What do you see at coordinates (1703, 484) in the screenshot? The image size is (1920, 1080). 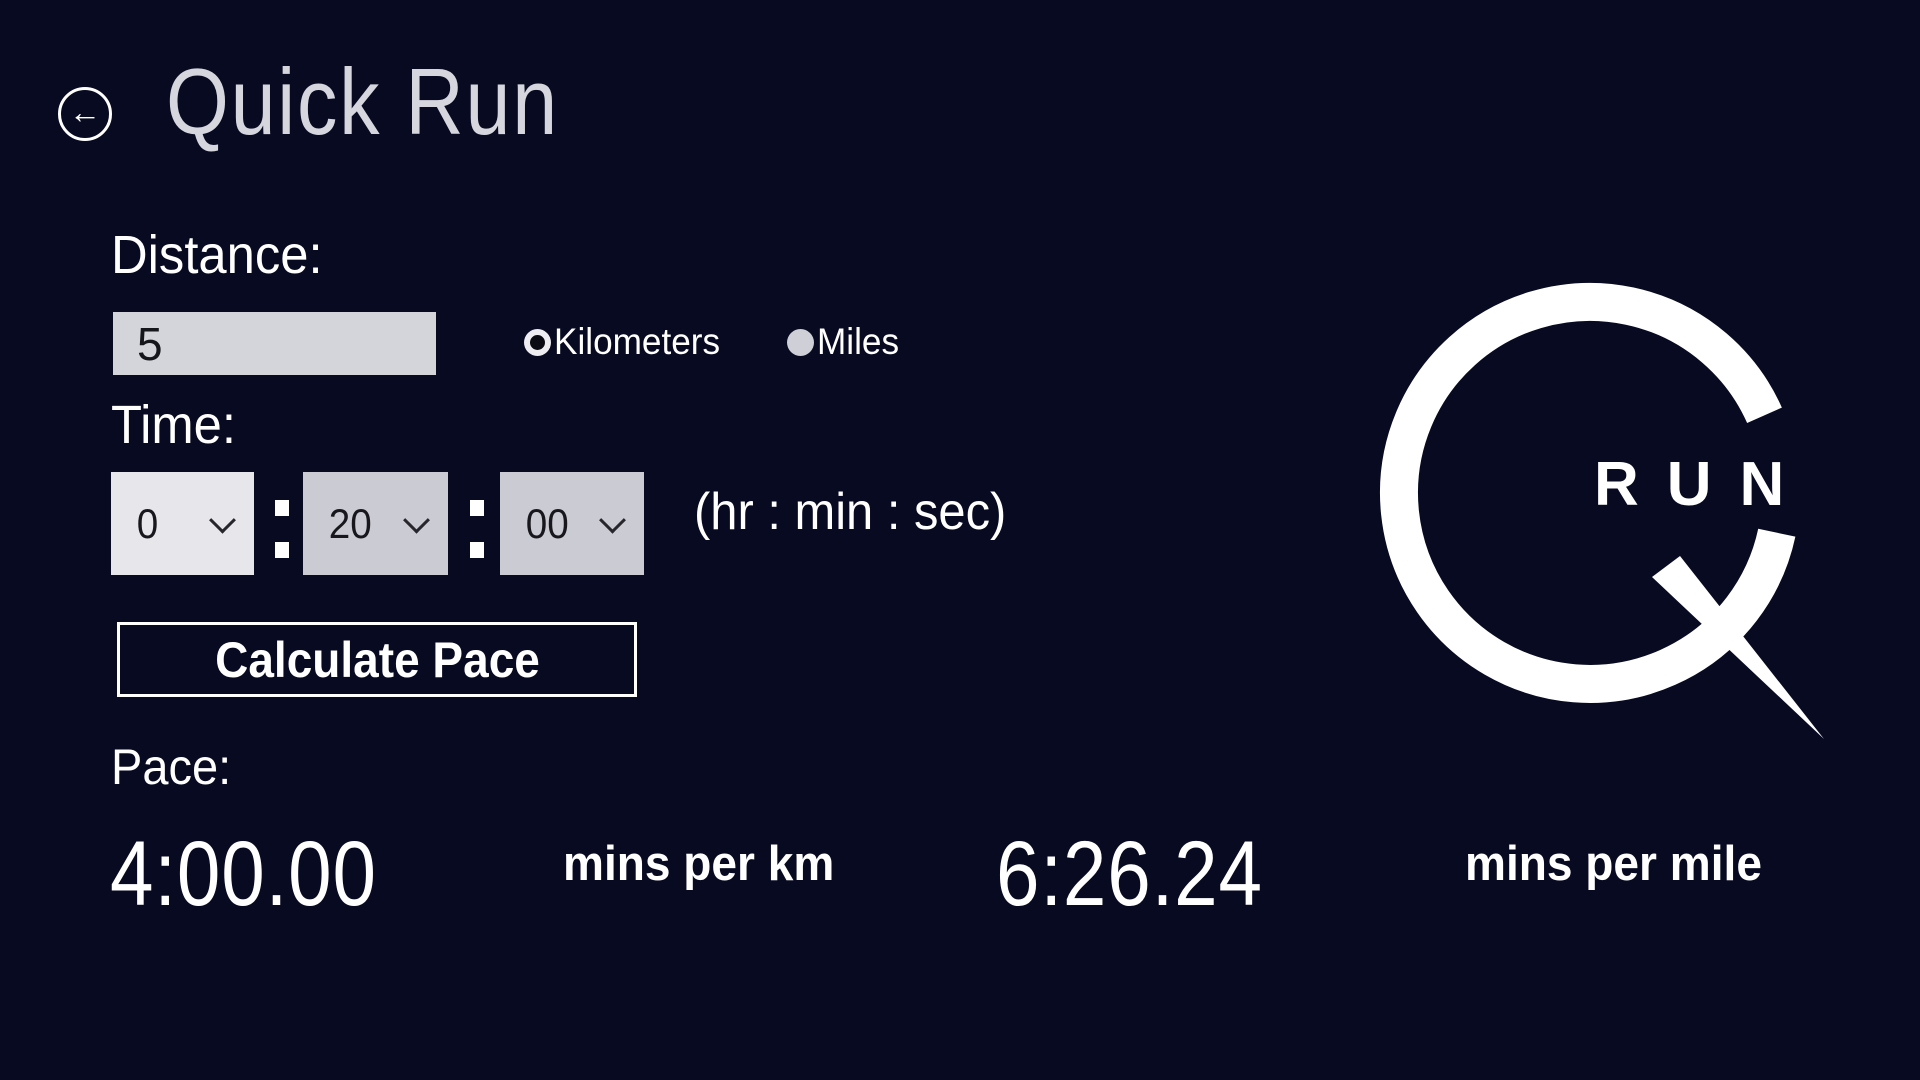 I see `logo-wordmark: RUN` at bounding box center [1703, 484].